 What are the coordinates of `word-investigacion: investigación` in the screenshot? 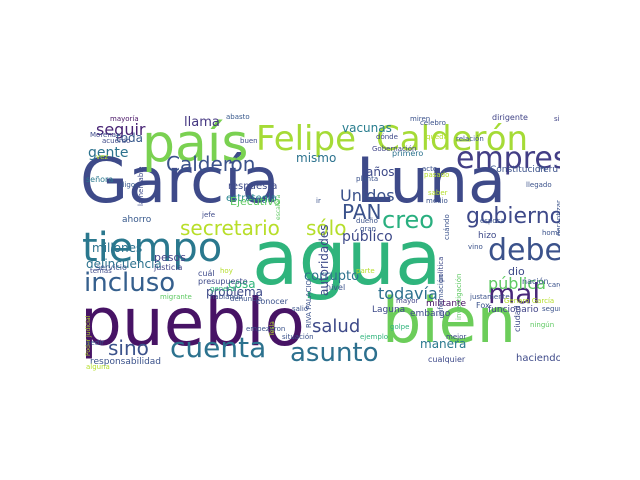 It's located at (459, 296).